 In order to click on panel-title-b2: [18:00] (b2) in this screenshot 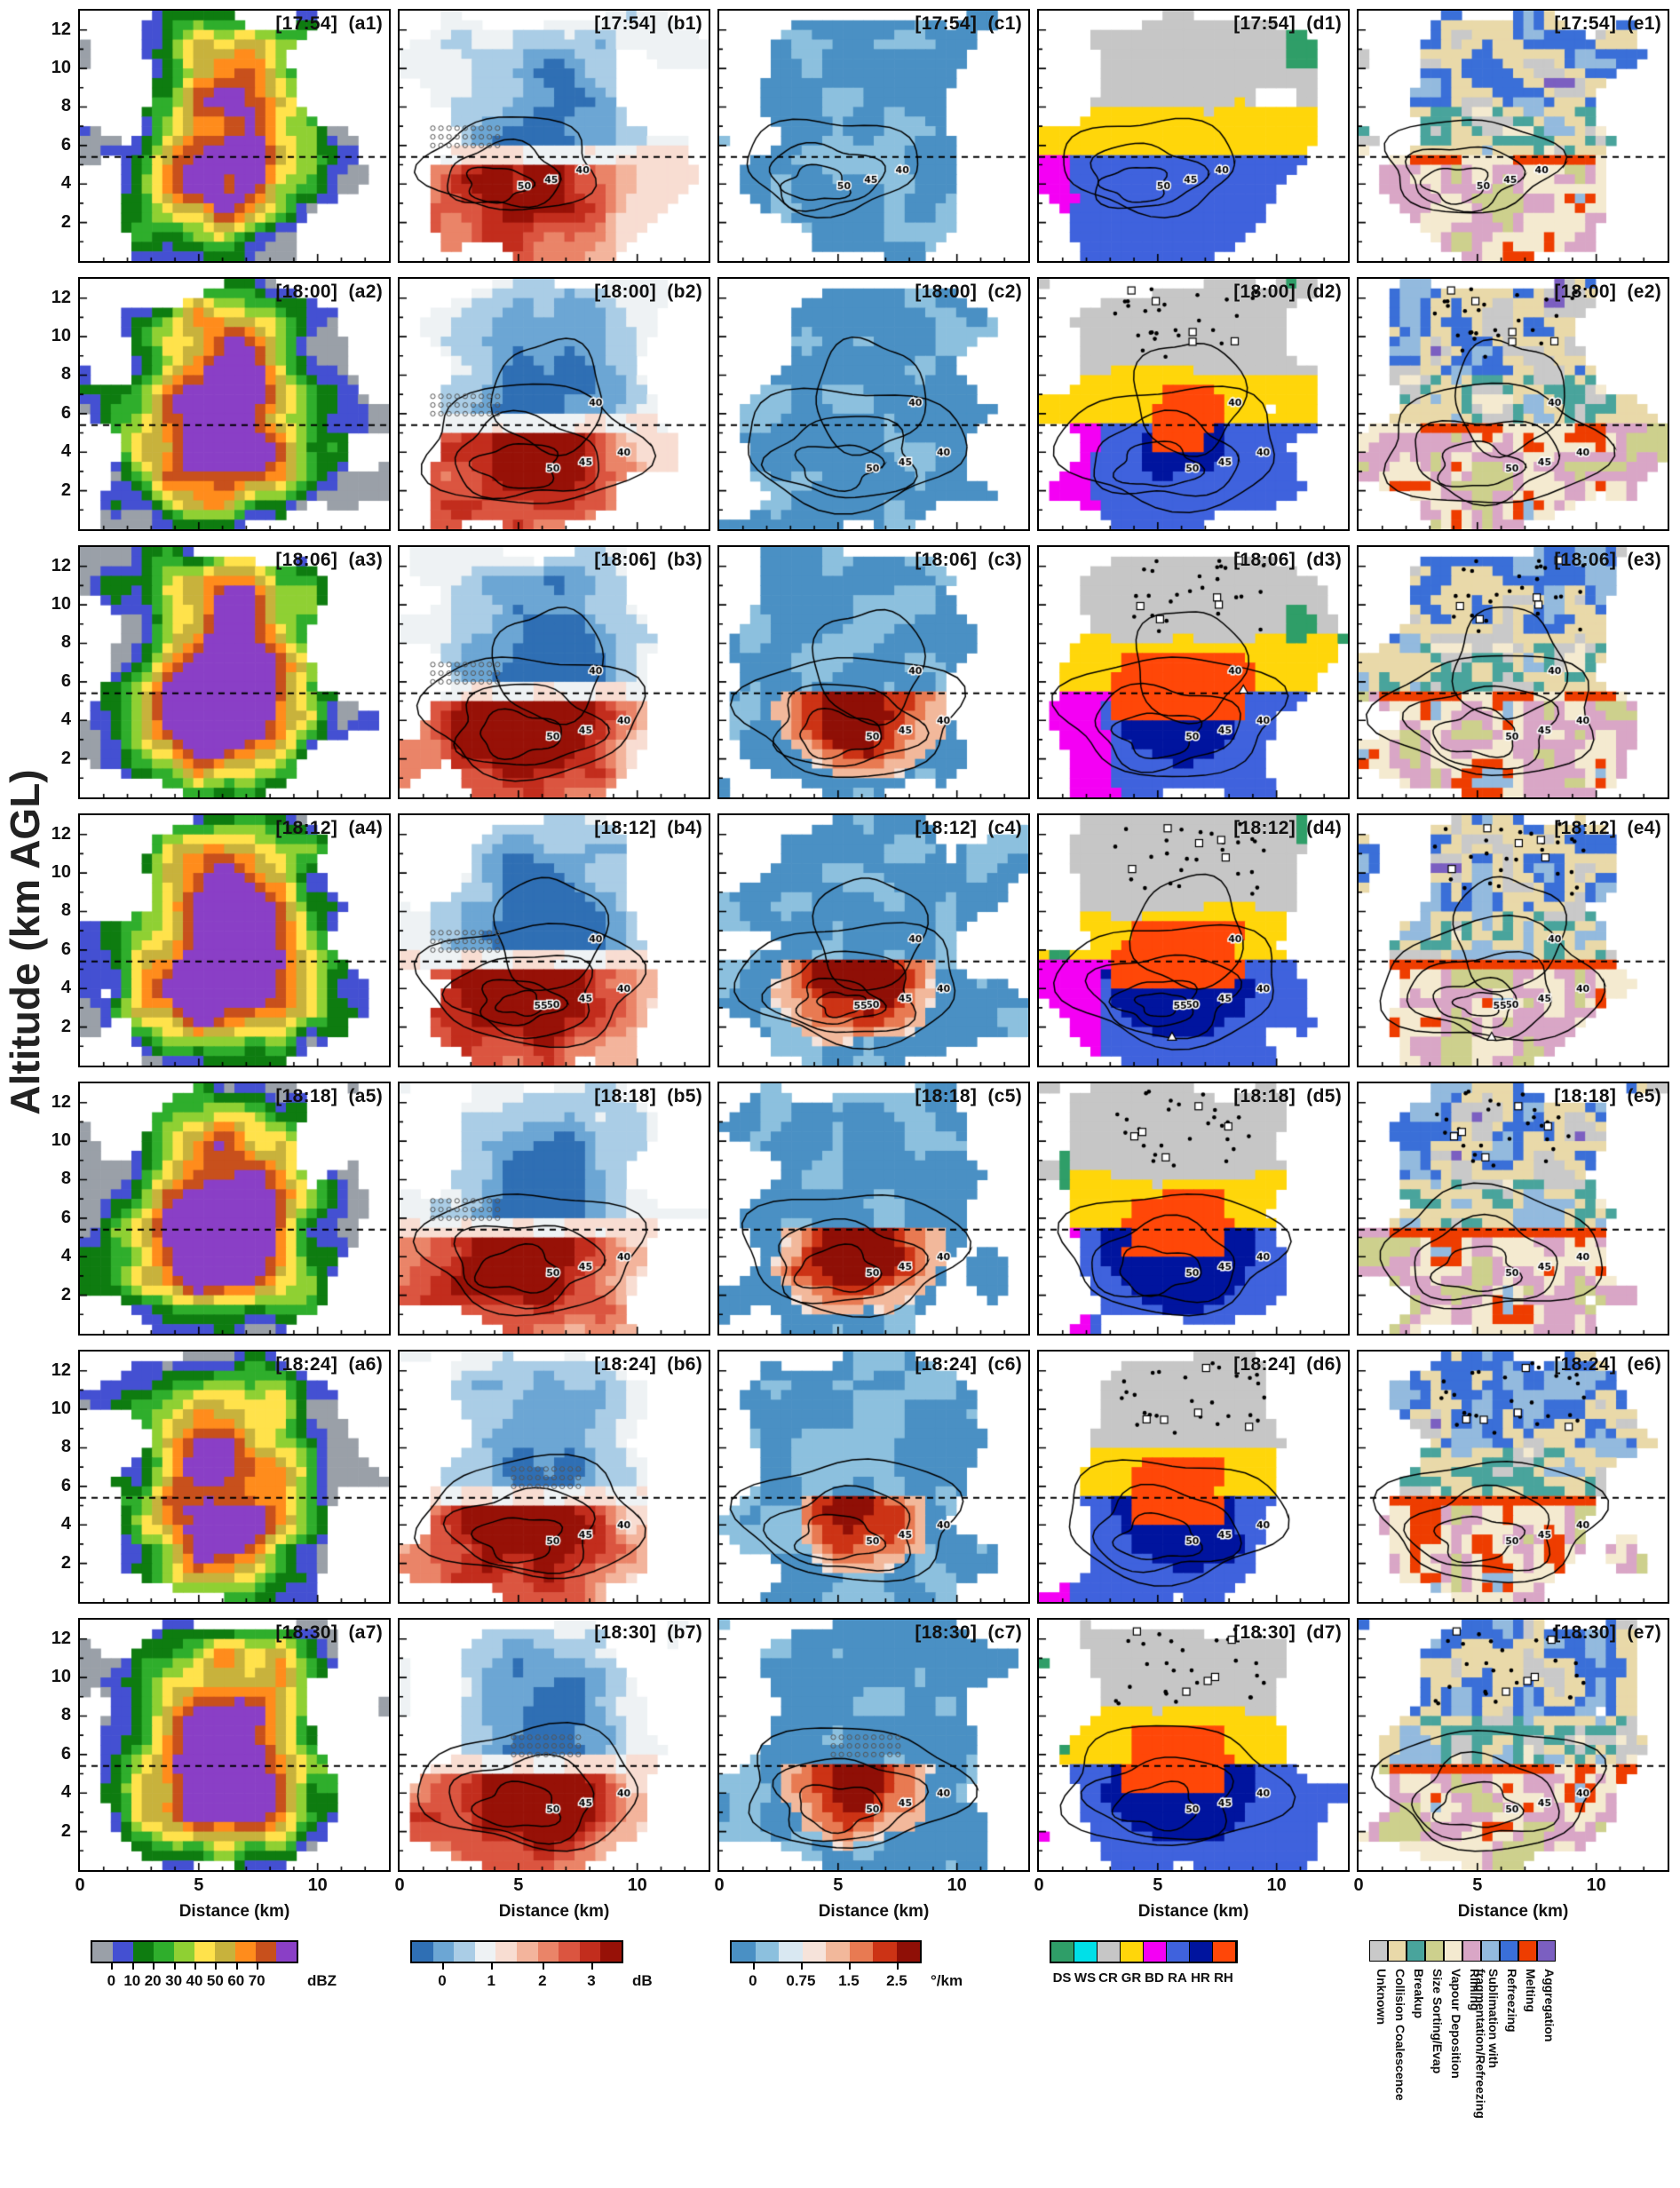, I will do `click(648, 291)`.